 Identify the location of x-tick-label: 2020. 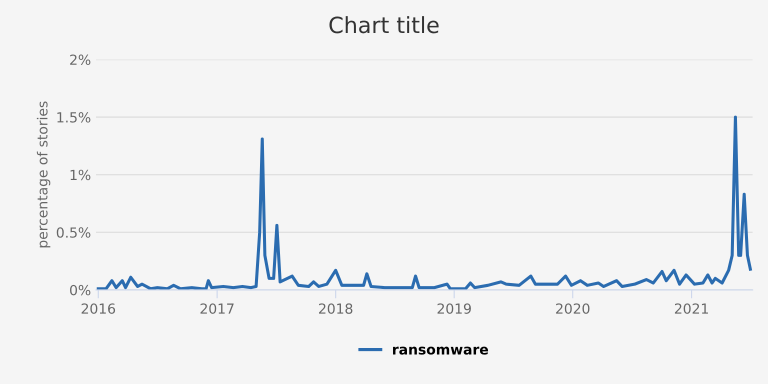
(573, 308).